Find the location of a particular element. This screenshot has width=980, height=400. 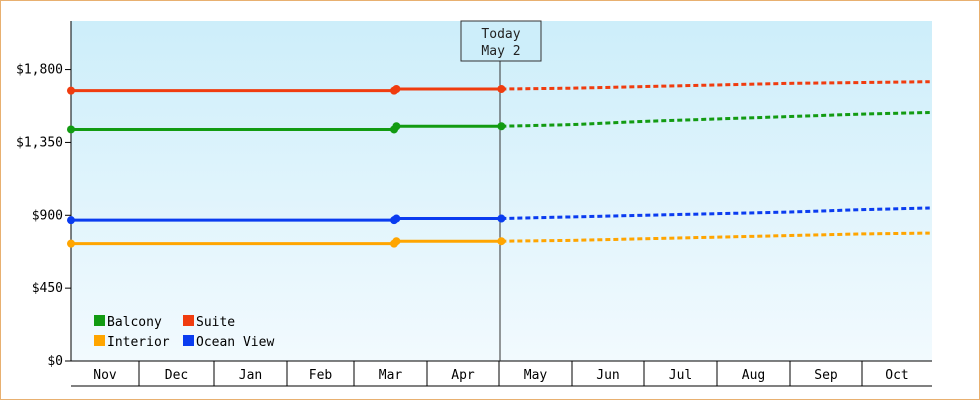

today-box is located at coordinates (501, 41).